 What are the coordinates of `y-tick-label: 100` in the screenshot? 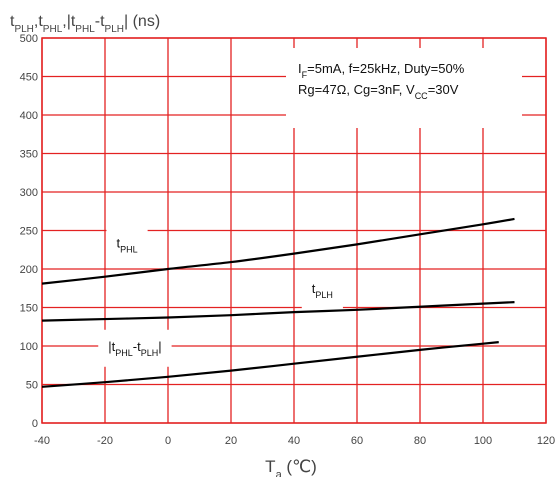 It's located at (29, 347).